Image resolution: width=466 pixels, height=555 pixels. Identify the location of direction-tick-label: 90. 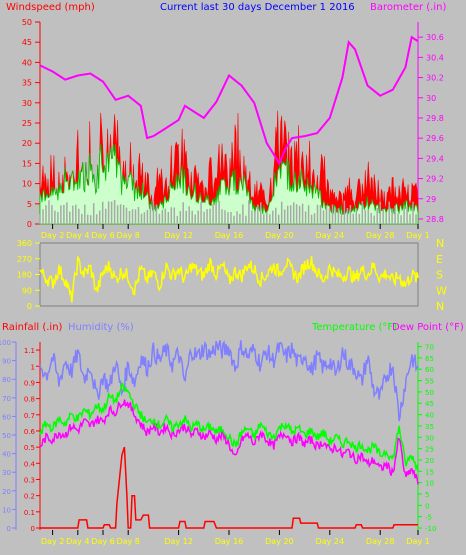
(27, 290).